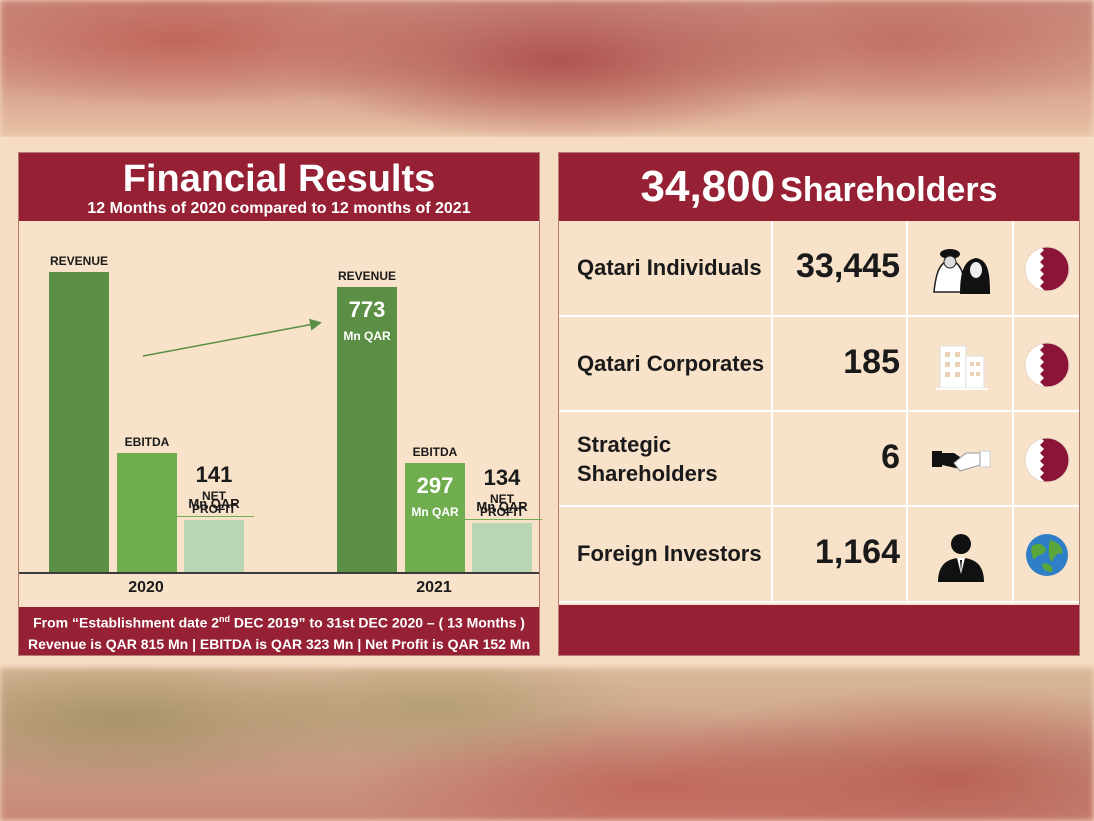 The width and height of the screenshot is (1094, 821). Describe the element at coordinates (225, 619) in the screenshot. I see `footer-line-1-sup: nd` at that location.